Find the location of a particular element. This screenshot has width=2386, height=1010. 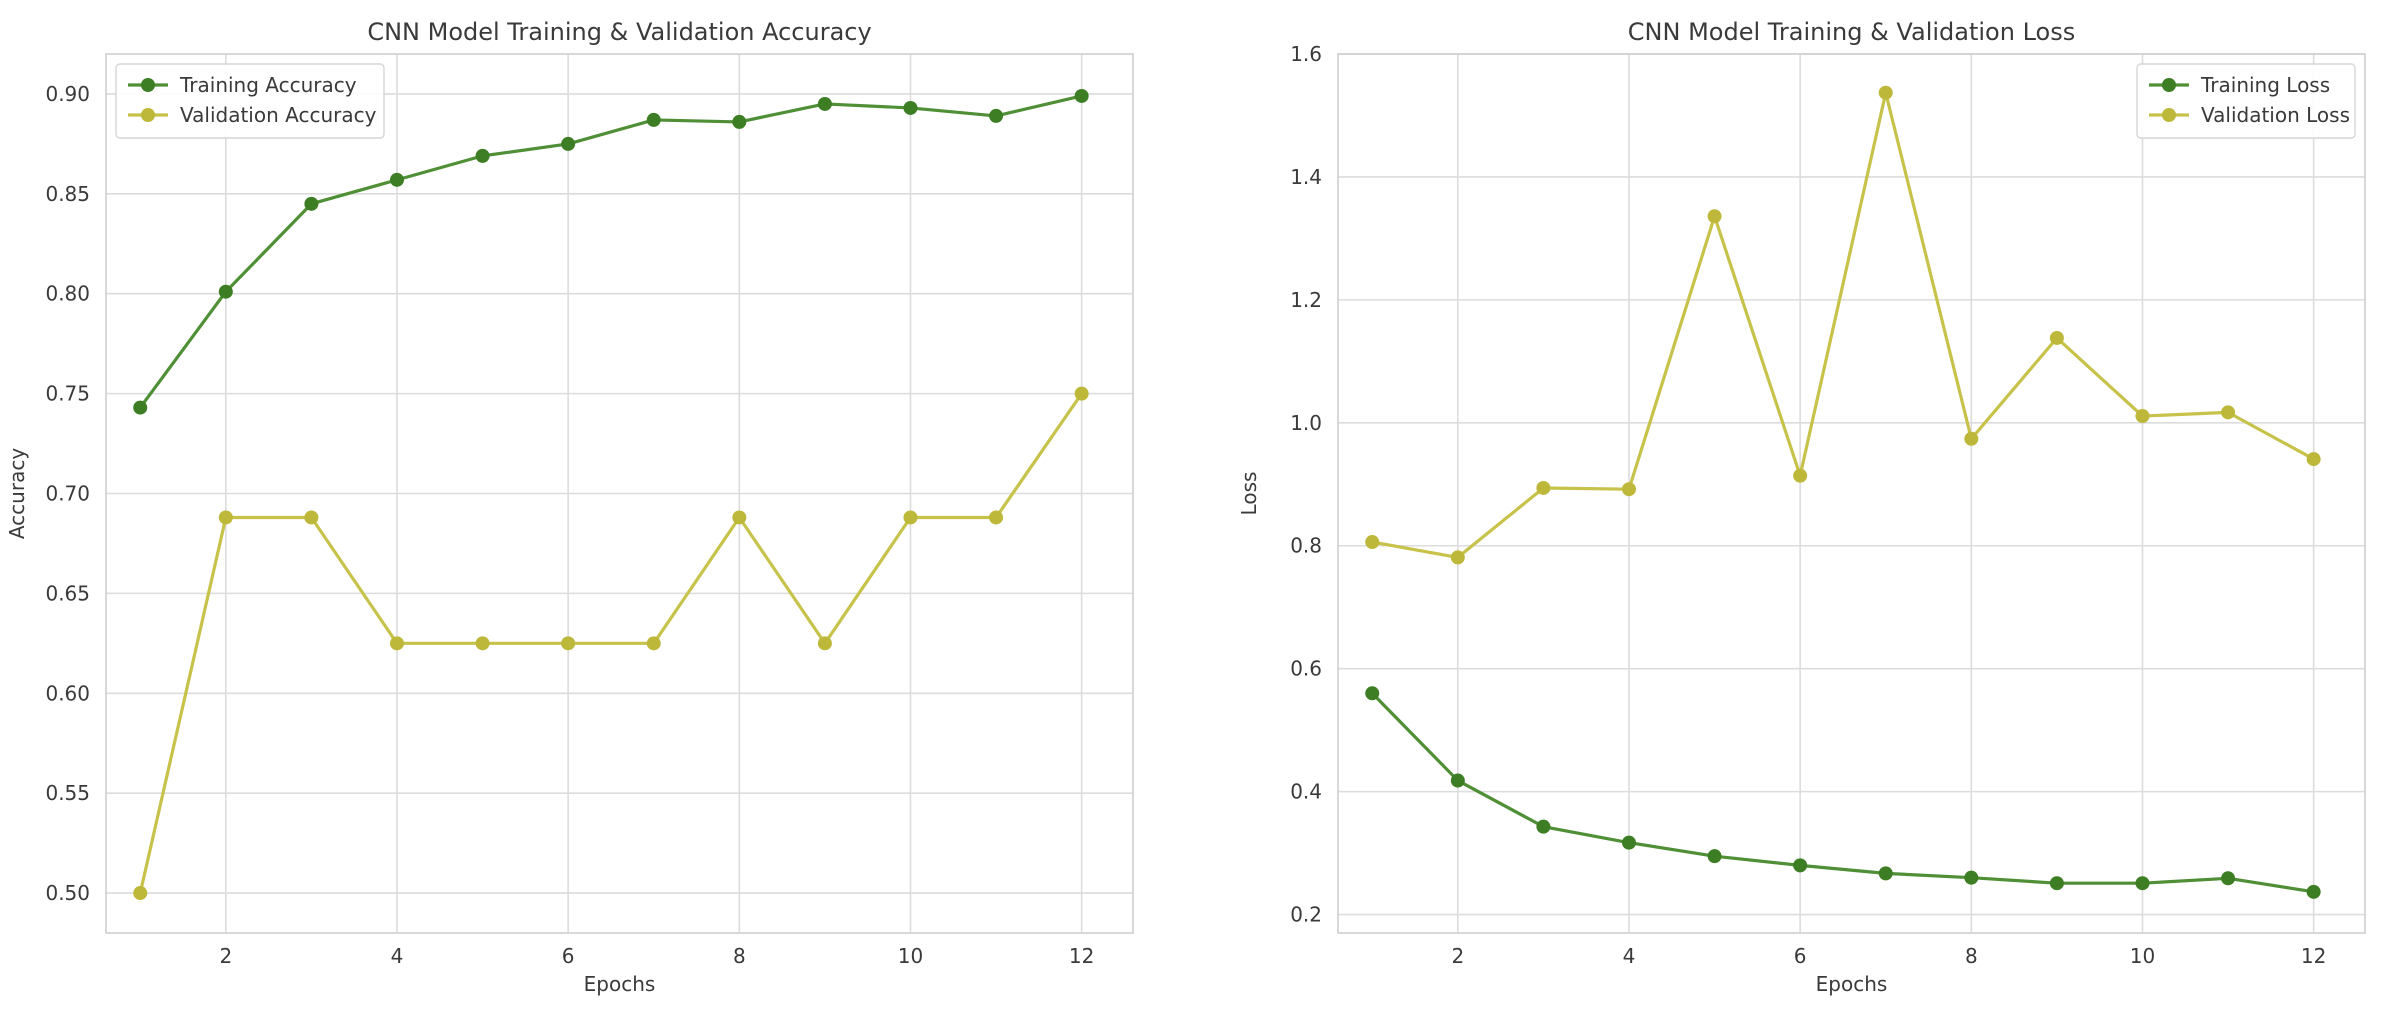

legend-label: Validation Accuracy is located at coordinates (278, 115).